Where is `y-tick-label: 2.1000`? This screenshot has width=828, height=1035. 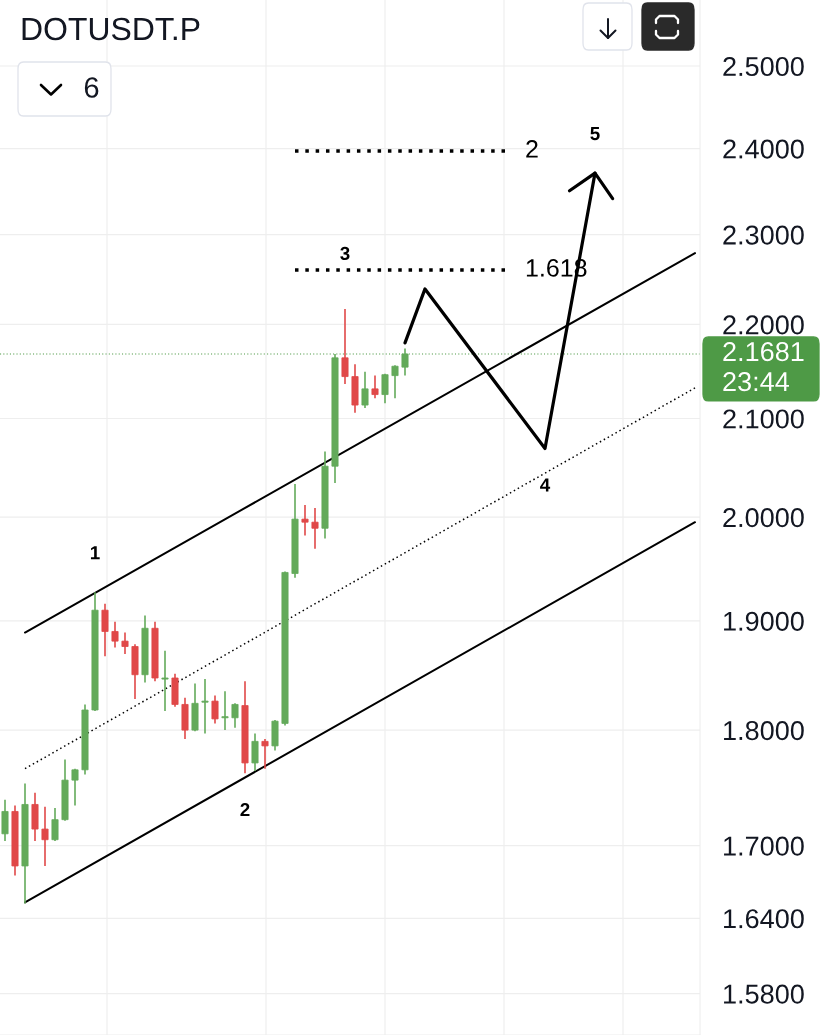
y-tick-label: 2.1000 is located at coordinates (763, 419).